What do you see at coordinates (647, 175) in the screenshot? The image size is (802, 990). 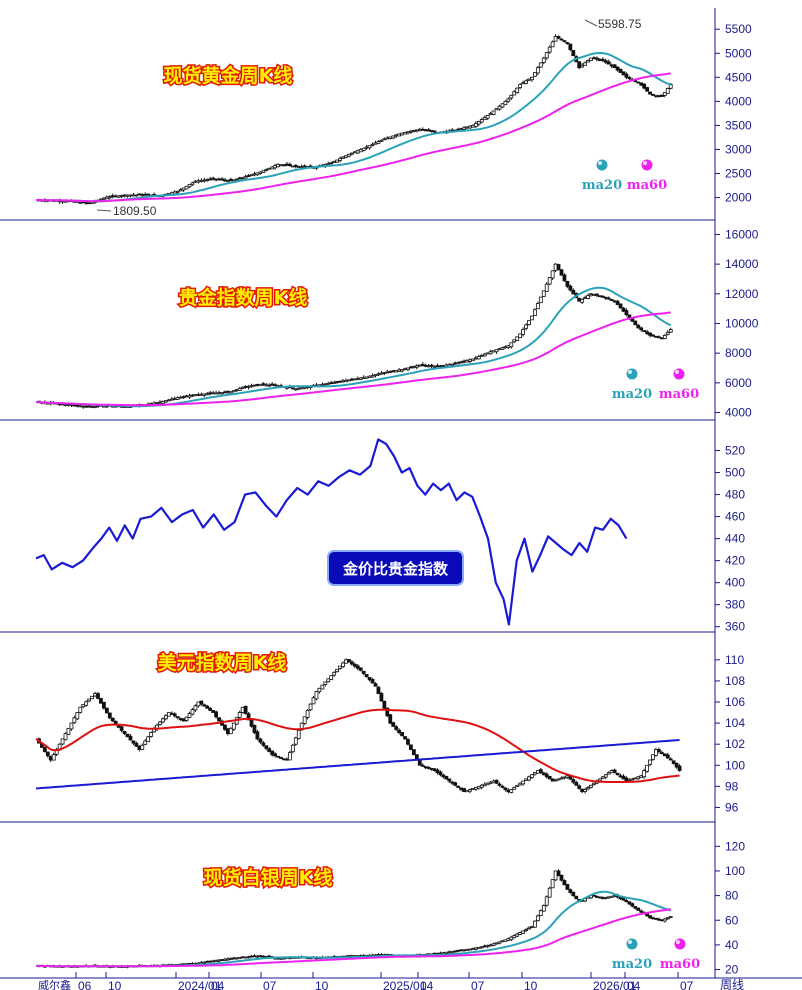 I see `legend-ma60: ma60` at bounding box center [647, 175].